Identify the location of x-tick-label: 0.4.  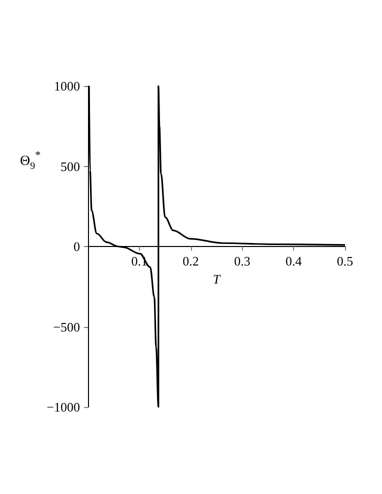
(293, 261).